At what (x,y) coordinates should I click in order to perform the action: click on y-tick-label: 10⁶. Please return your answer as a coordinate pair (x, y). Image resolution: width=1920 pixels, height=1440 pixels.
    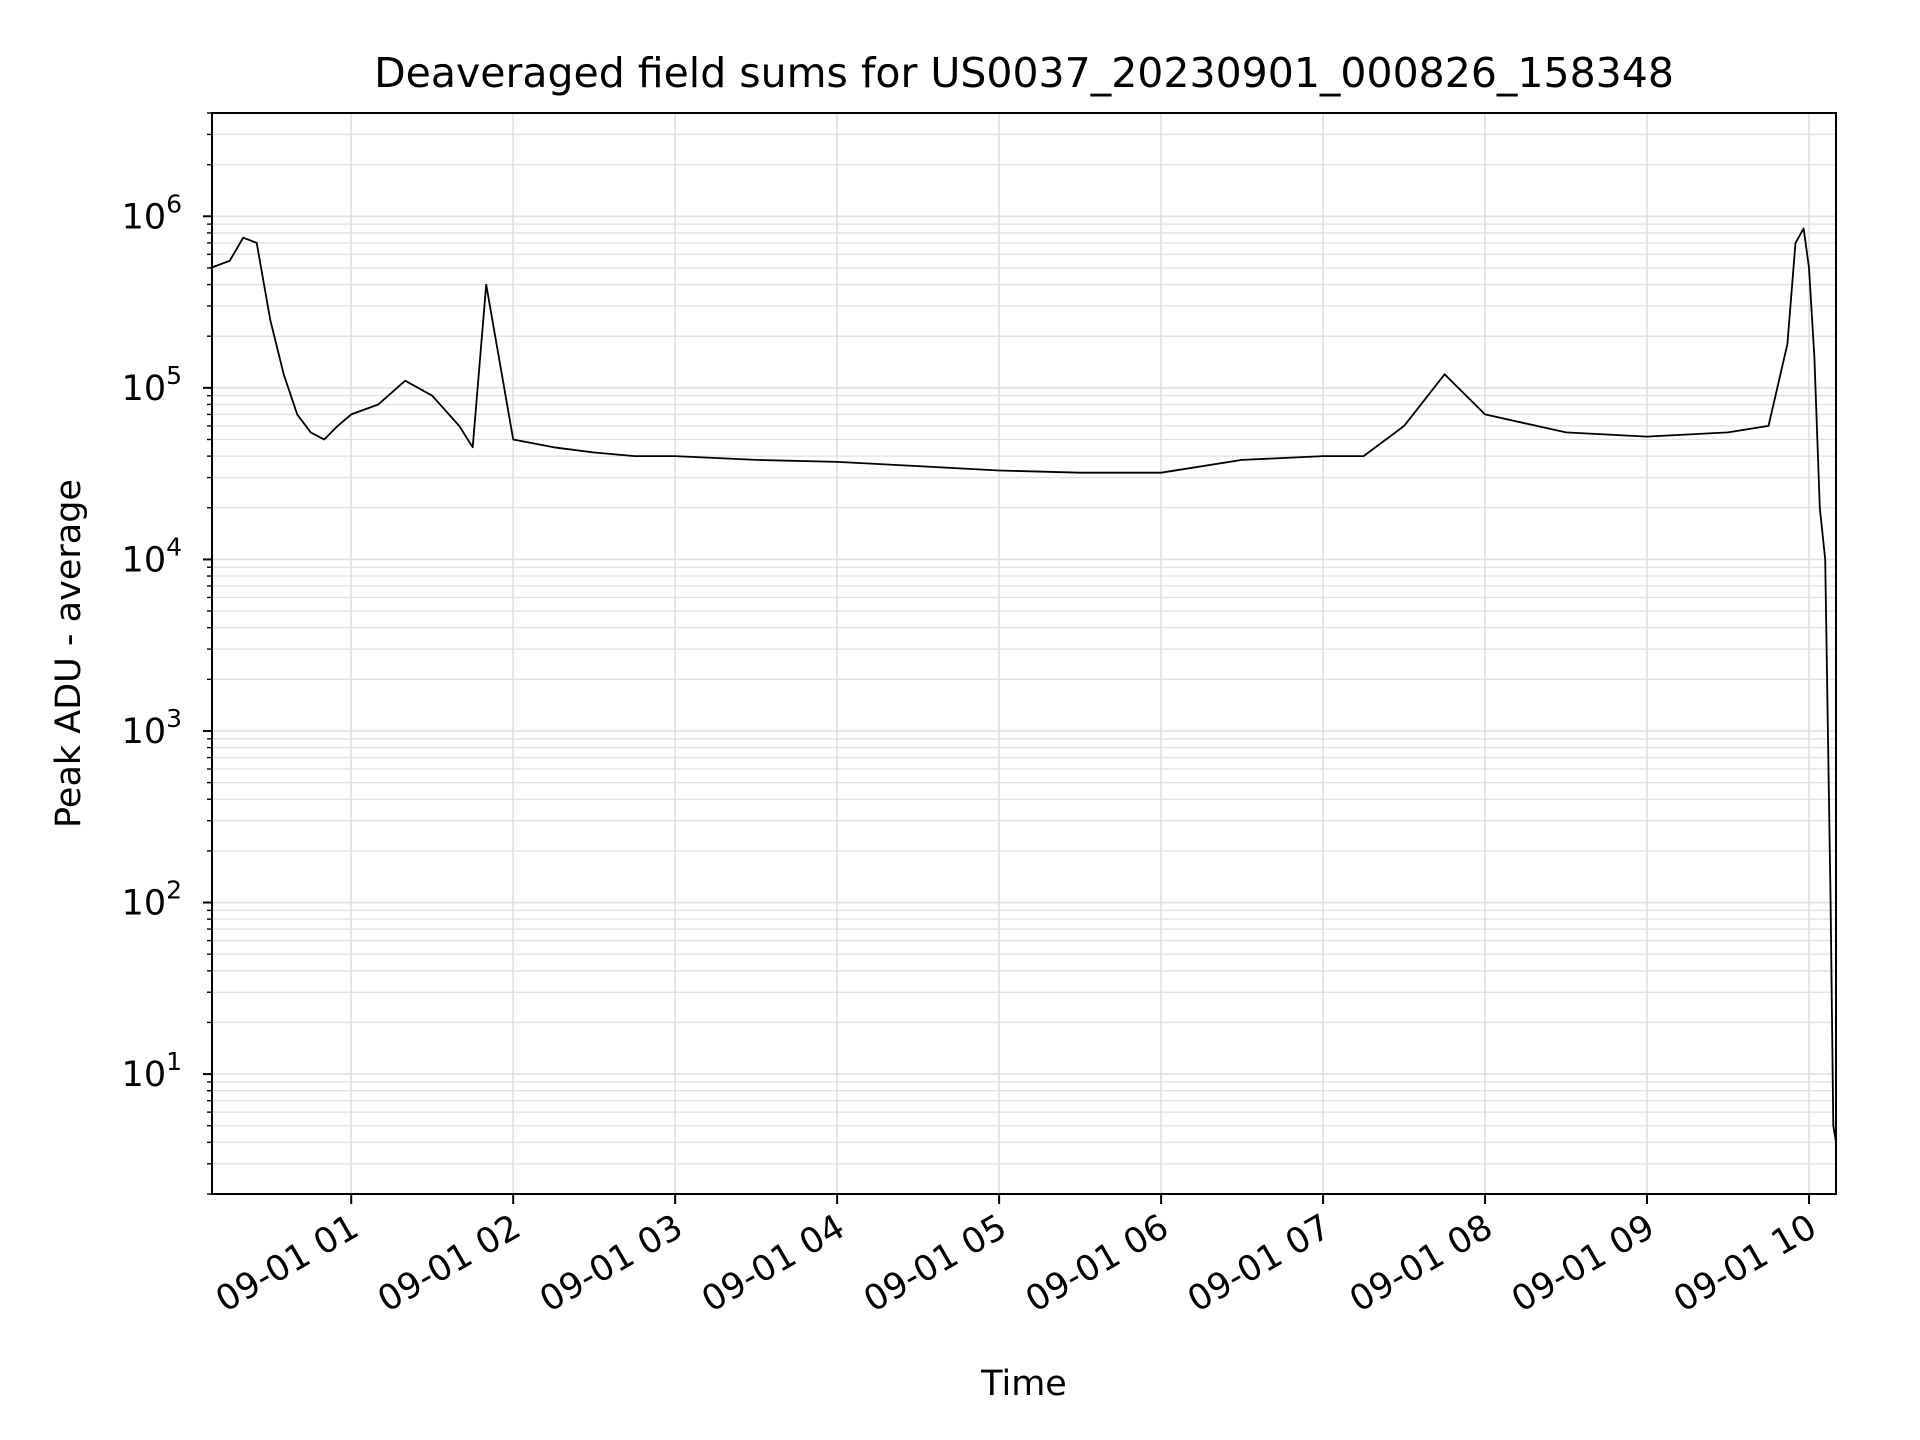
    Looking at the image, I should click on (152, 213).